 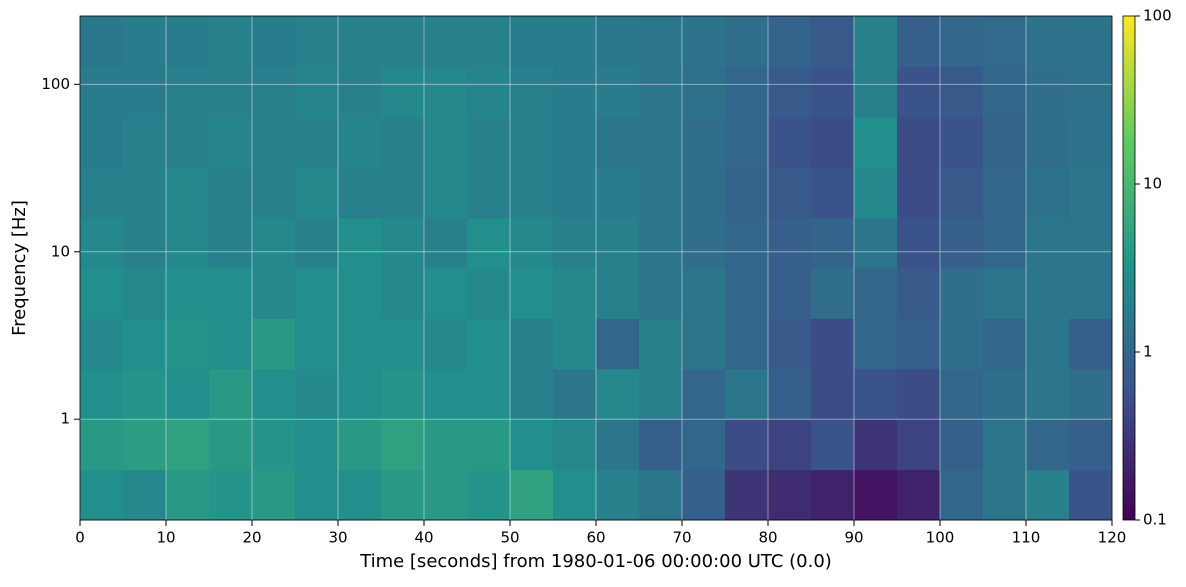 What do you see at coordinates (55, 84) in the screenshot?
I see `y-tick-label: 100` at bounding box center [55, 84].